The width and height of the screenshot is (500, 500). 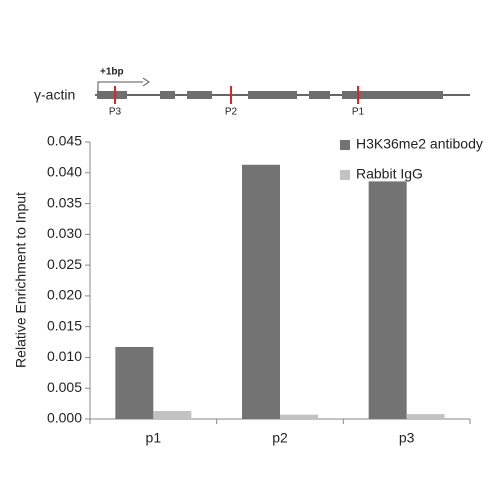 I want to click on site-label: P3, so click(x=115, y=112).